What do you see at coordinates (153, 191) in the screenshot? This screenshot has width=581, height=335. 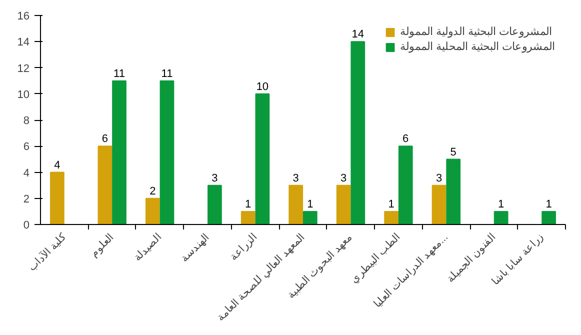 I see `data-label: 2` at bounding box center [153, 191].